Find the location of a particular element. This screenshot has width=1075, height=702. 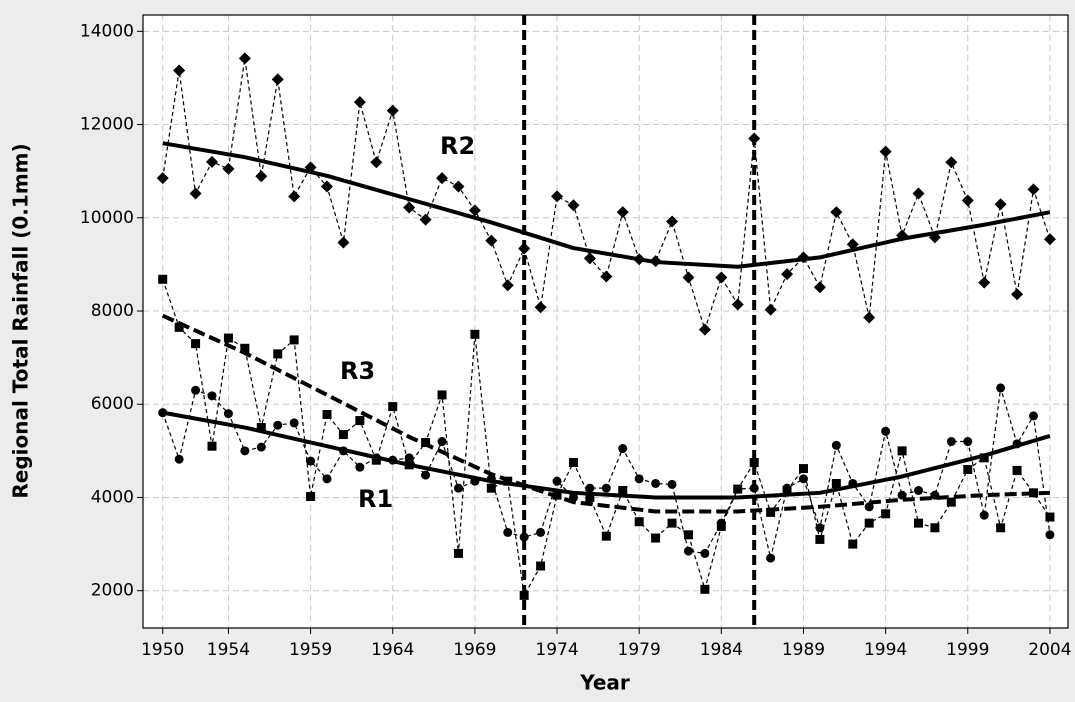

y-tick-label: 14000 is located at coordinates (107, 31).